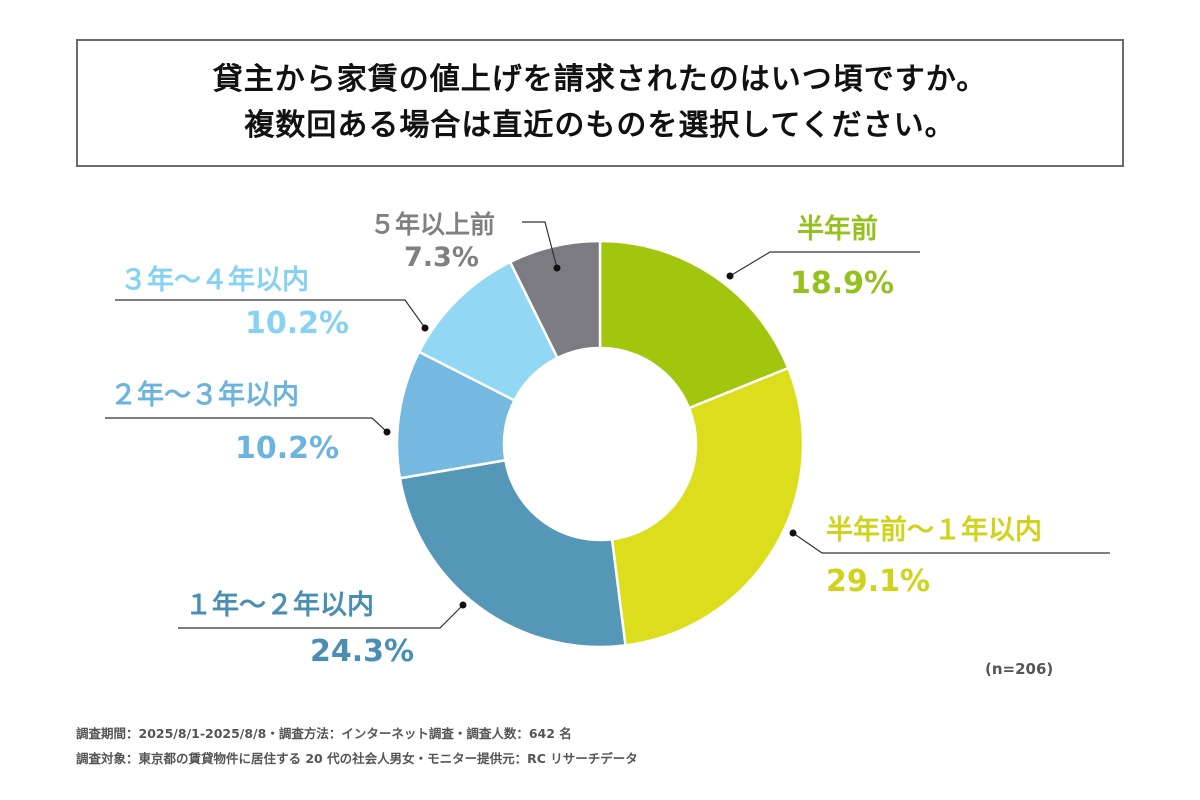  Describe the element at coordinates (600, 79) in the screenshot. I see `question-line-1: 貸主から家賃の値上げを請求されたのはいつ頃ですか。` at that location.